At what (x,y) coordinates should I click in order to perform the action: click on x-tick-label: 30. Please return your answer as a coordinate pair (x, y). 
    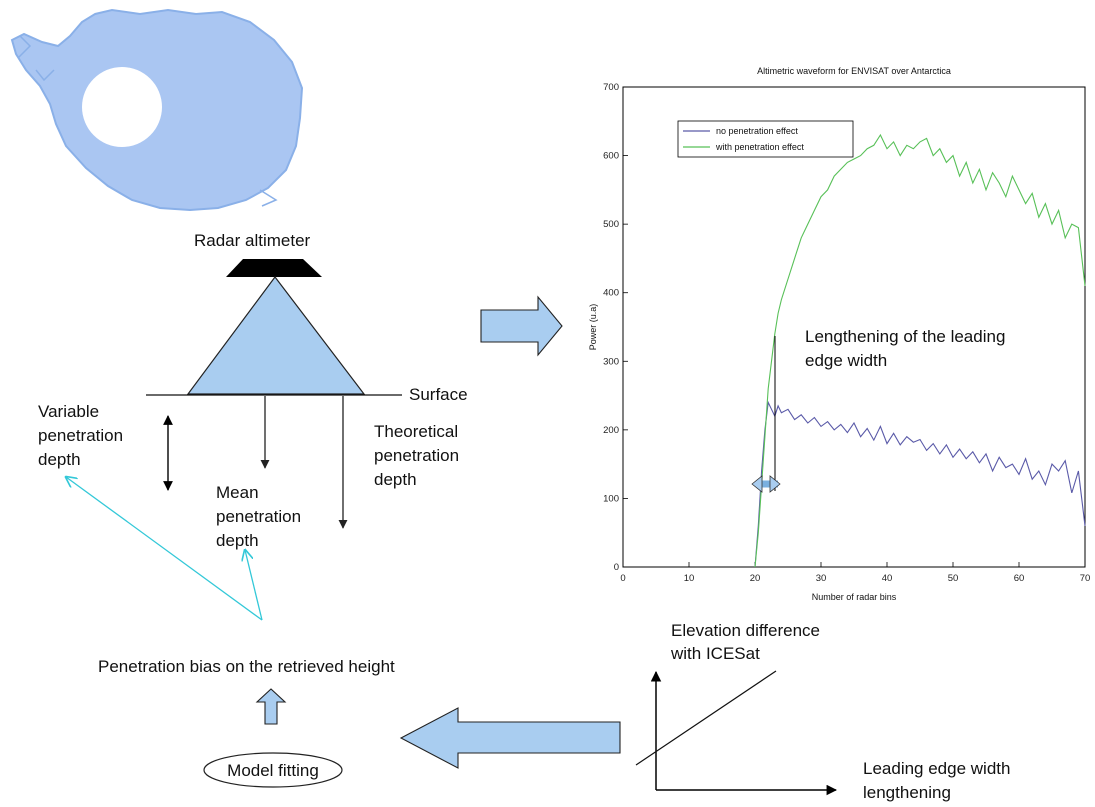
    Looking at the image, I should click on (821, 578).